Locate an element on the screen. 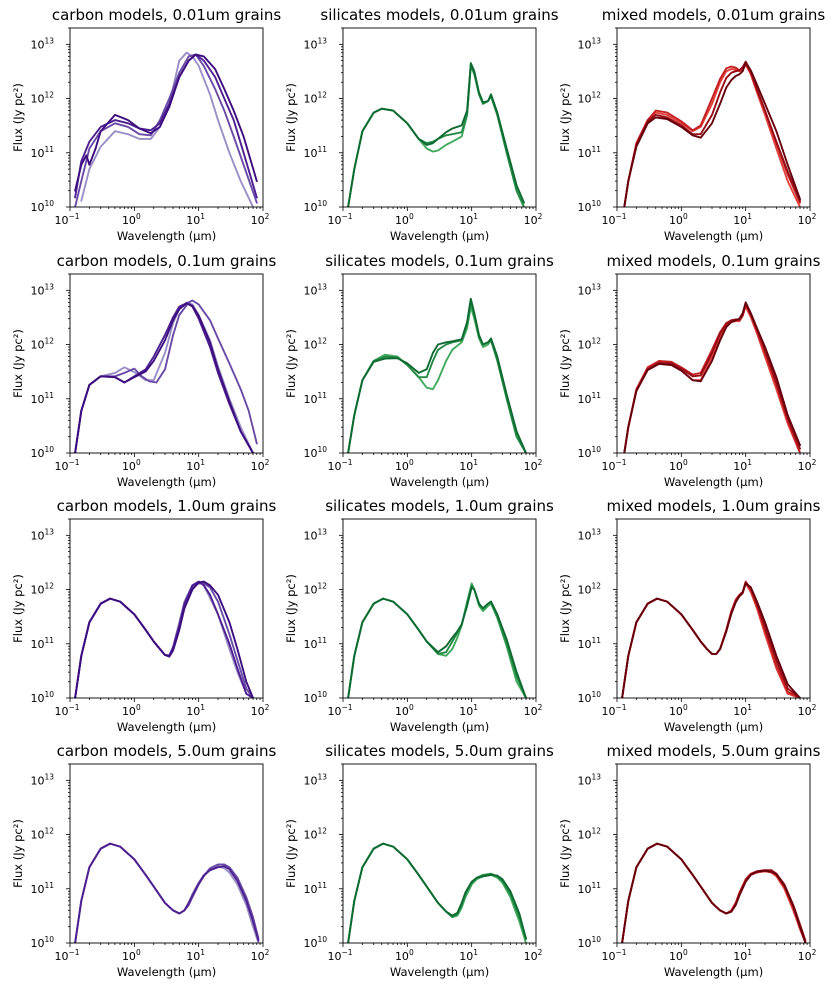 This screenshot has width=830, height=997. chart-title: mixed models, 1.0um grains is located at coordinates (714, 506).